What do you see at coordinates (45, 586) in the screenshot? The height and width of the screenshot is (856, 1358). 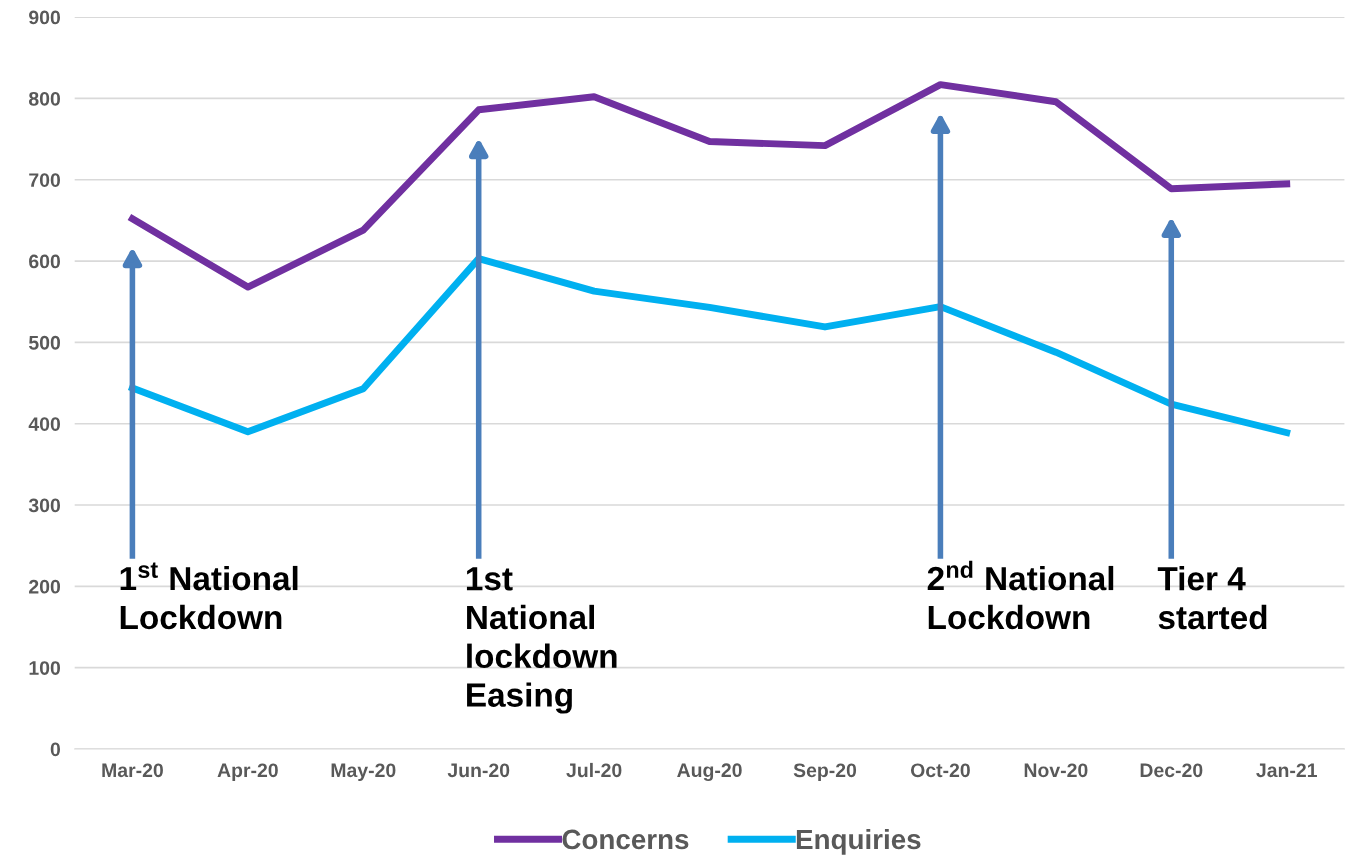 I see `y-tick-label: 200` at bounding box center [45, 586].